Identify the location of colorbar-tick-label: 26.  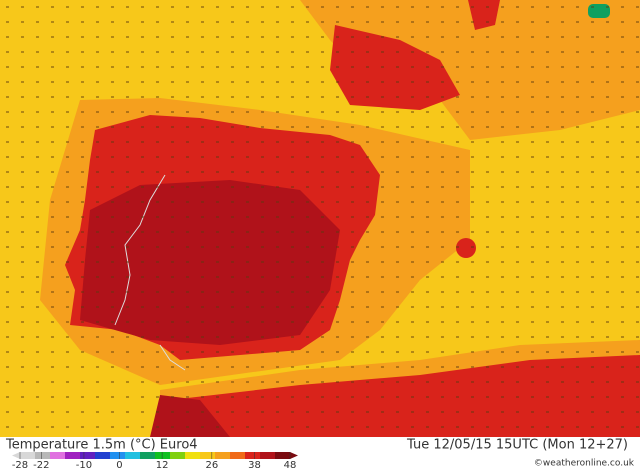
(211, 464).